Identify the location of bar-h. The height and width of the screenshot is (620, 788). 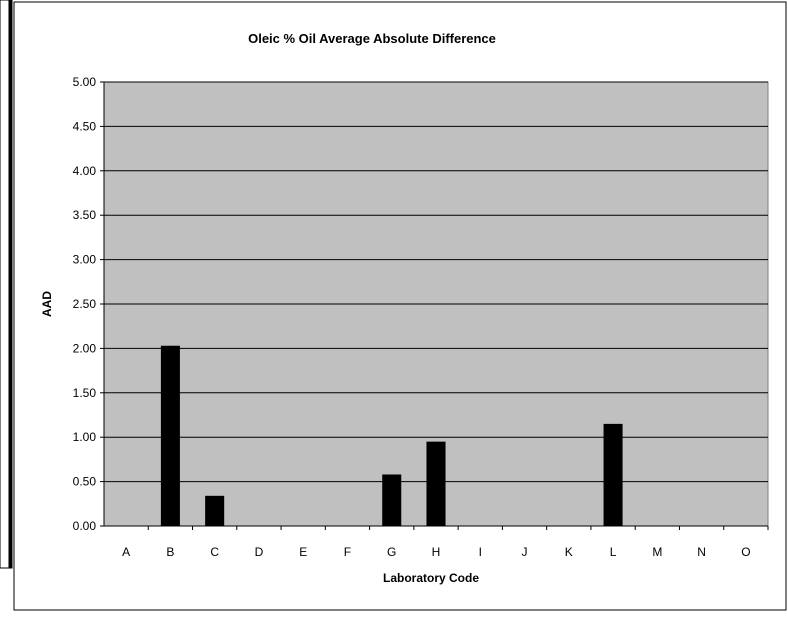
(436, 483).